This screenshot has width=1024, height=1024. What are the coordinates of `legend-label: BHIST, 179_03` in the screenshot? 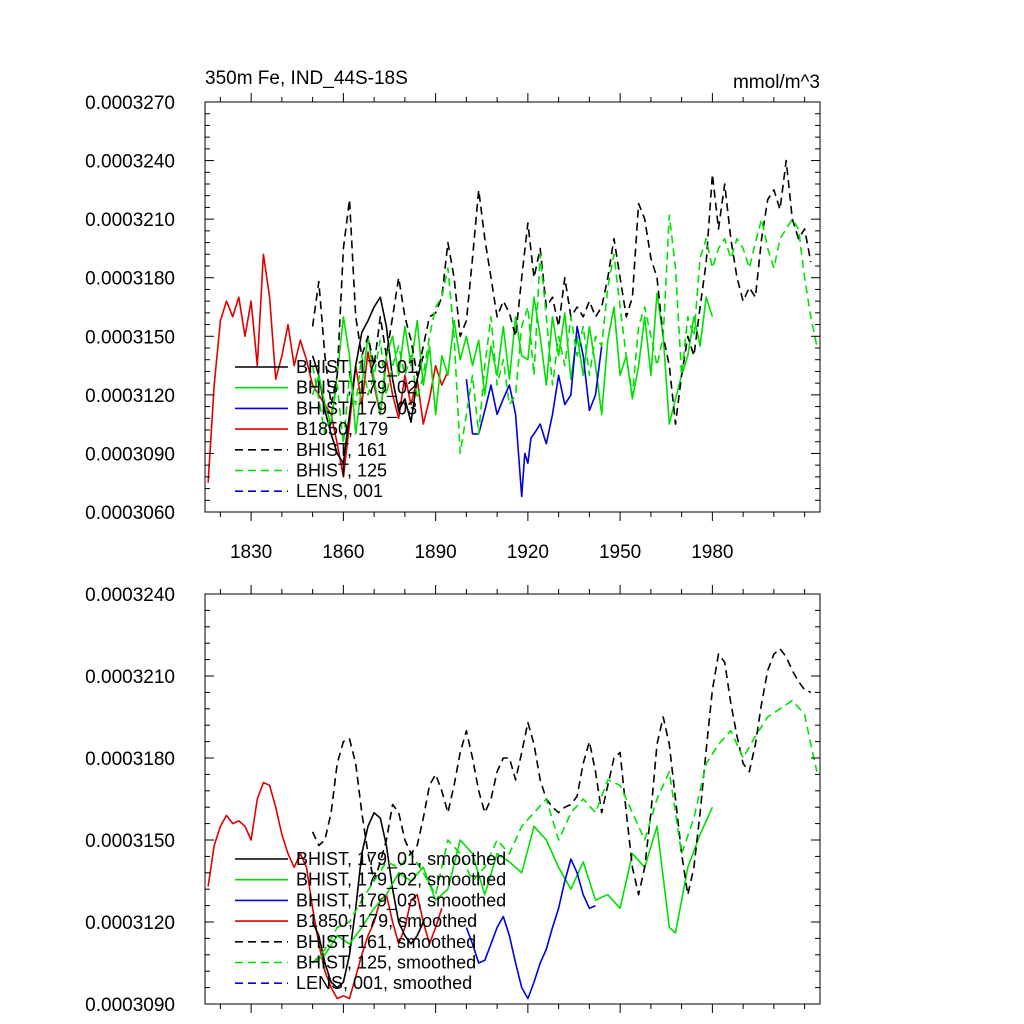 It's located at (356, 408).